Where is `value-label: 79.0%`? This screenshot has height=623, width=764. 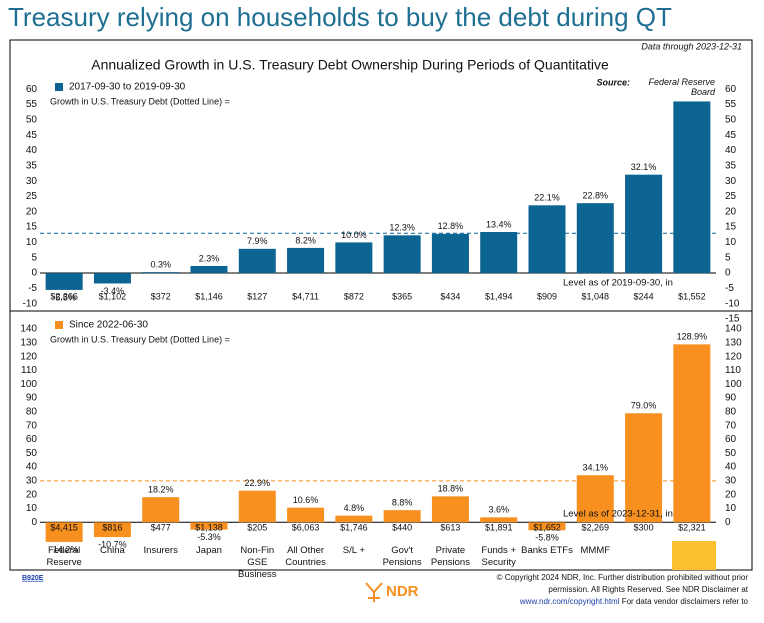 value-label: 79.0% is located at coordinates (644, 406).